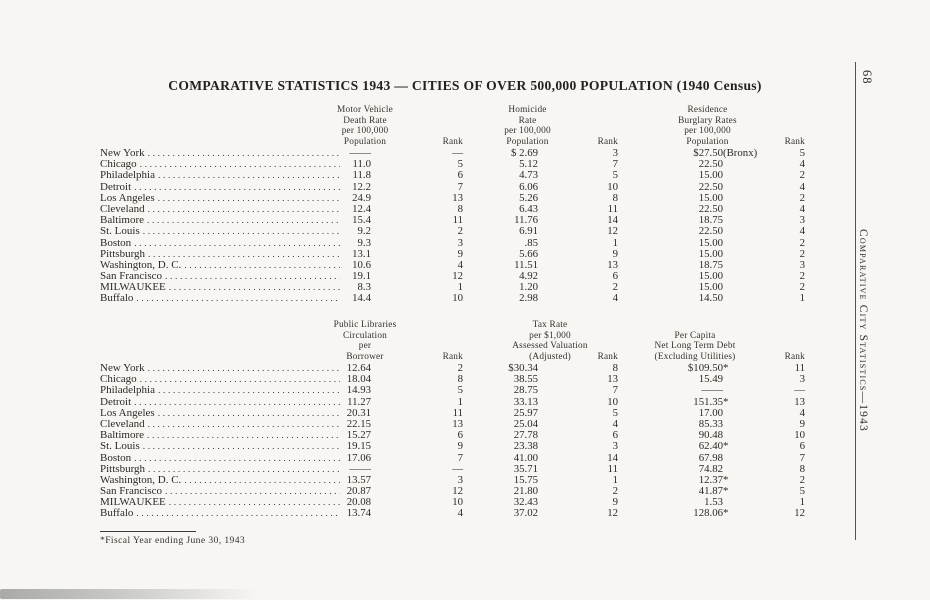 The width and height of the screenshot is (930, 600). I want to click on table-row: San Francisco 19.1 12 4.92 6 15.00 2, so click(455, 276).